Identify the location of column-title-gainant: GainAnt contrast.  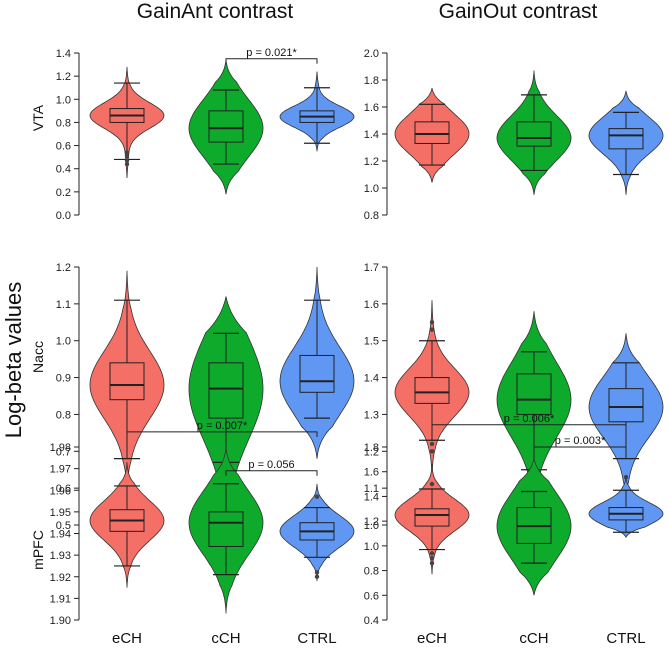
(215, 11).